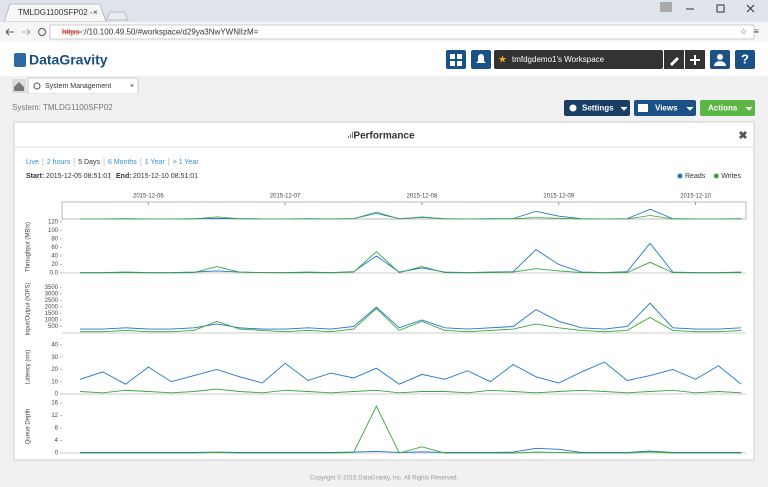 The image size is (768, 487). Describe the element at coordinates (720, 8) in the screenshot. I see `maximize` at that location.